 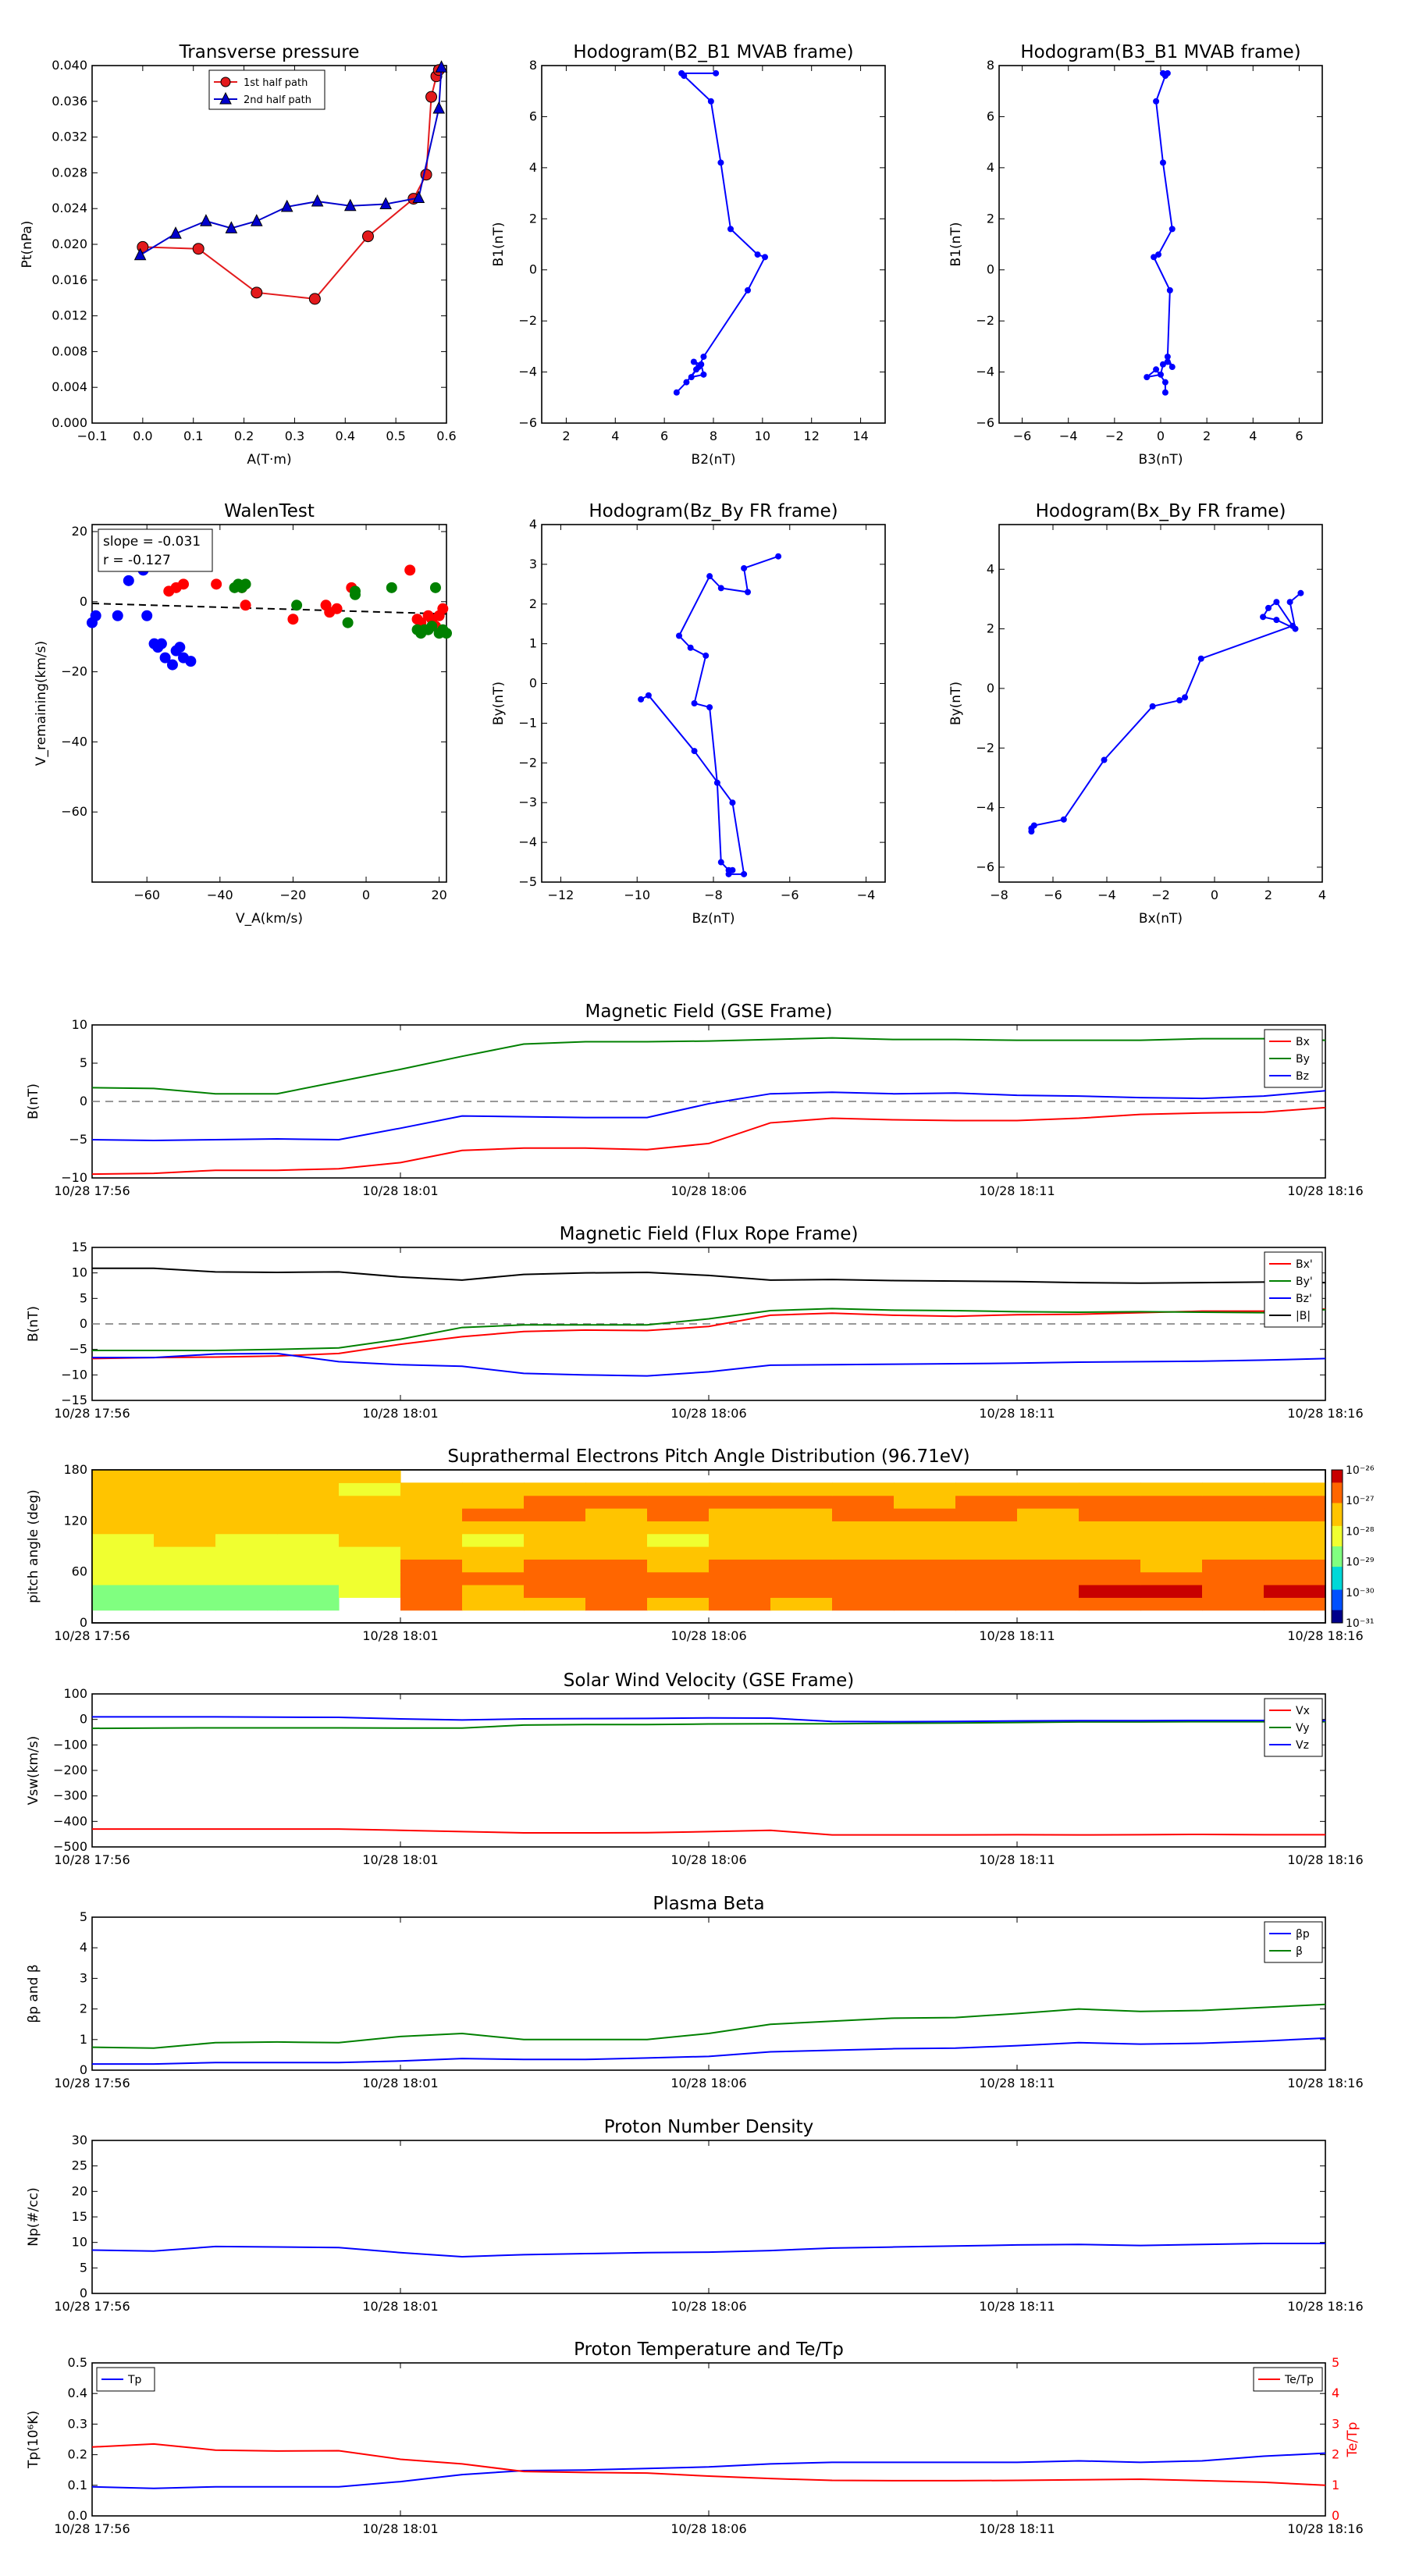 I want to click on x-axis-label: B2(nT), so click(x=714, y=460).